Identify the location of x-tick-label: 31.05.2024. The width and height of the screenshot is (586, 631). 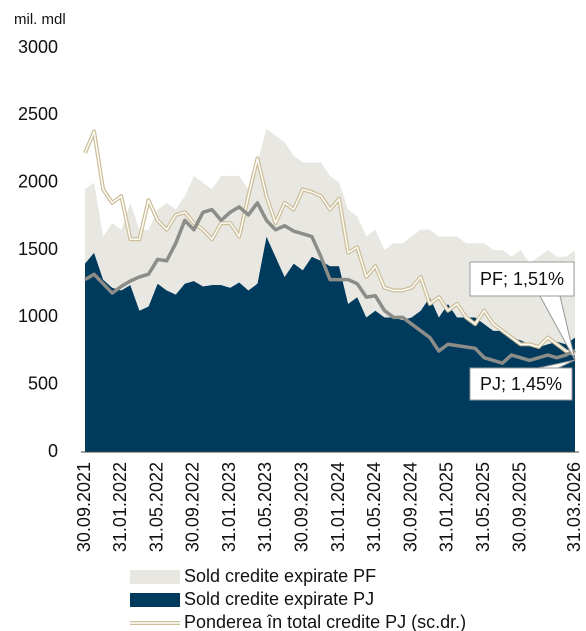
(374, 507).